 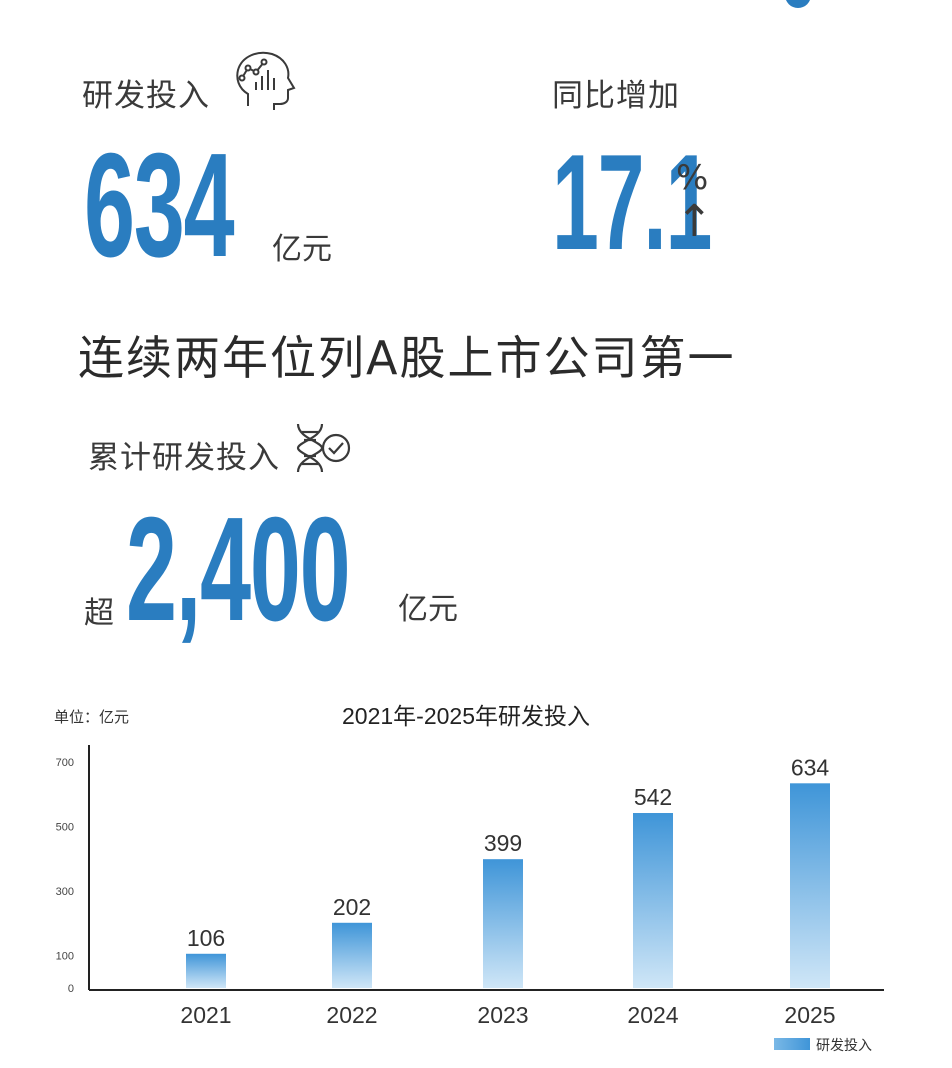 What do you see at coordinates (352, 907) in the screenshot?
I see `data-label-2022: 202` at bounding box center [352, 907].